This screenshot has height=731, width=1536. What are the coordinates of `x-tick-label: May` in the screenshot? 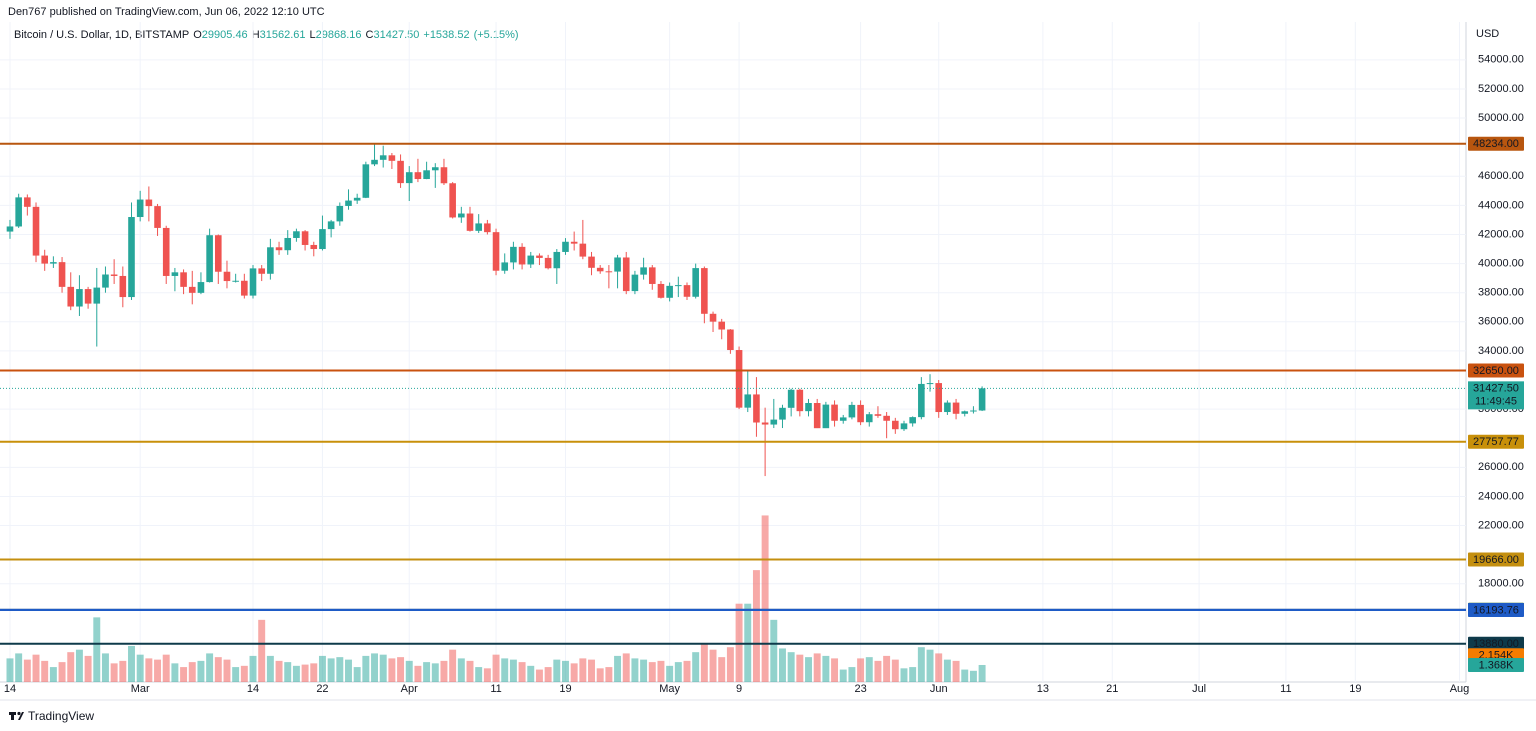 It's located at (669, 689).